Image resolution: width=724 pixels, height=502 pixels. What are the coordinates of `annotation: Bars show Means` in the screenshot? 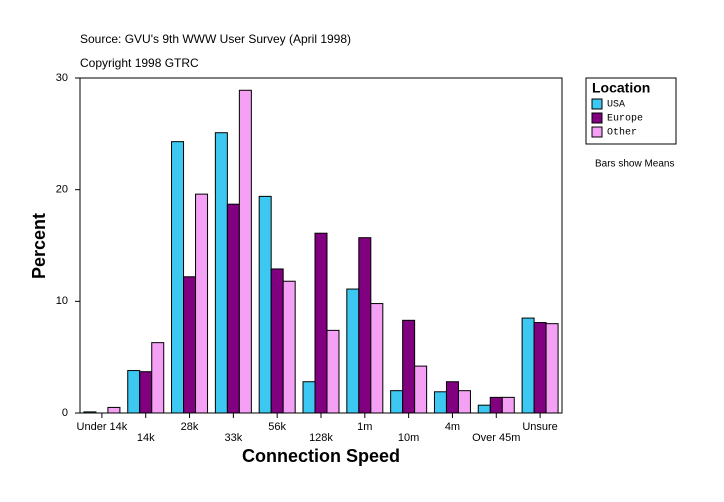 It's located at (634, 164).